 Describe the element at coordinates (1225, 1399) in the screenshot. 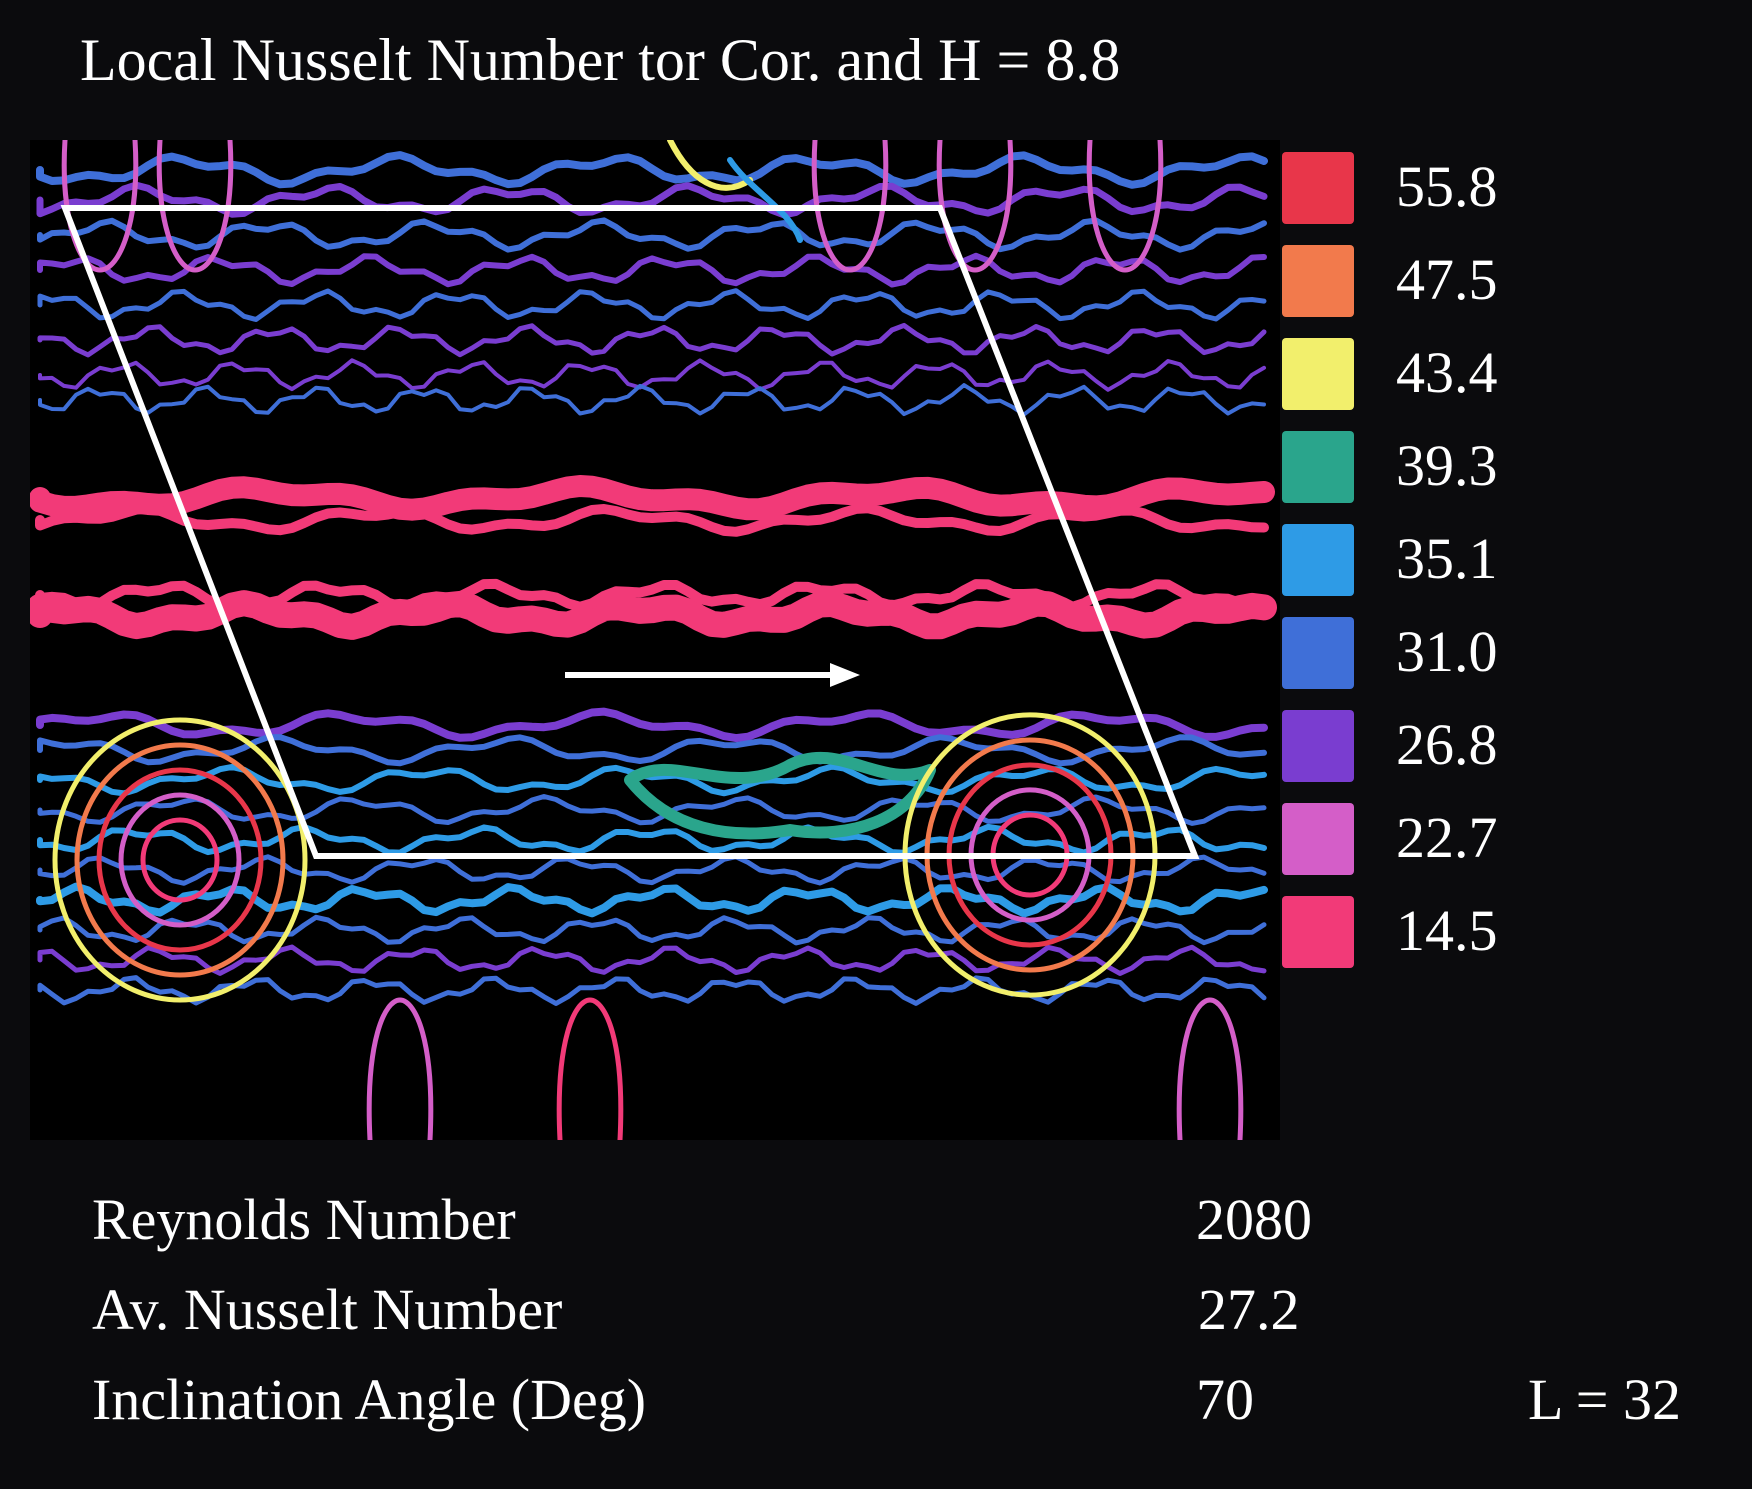

I see `inclination-value: 70` at that location.